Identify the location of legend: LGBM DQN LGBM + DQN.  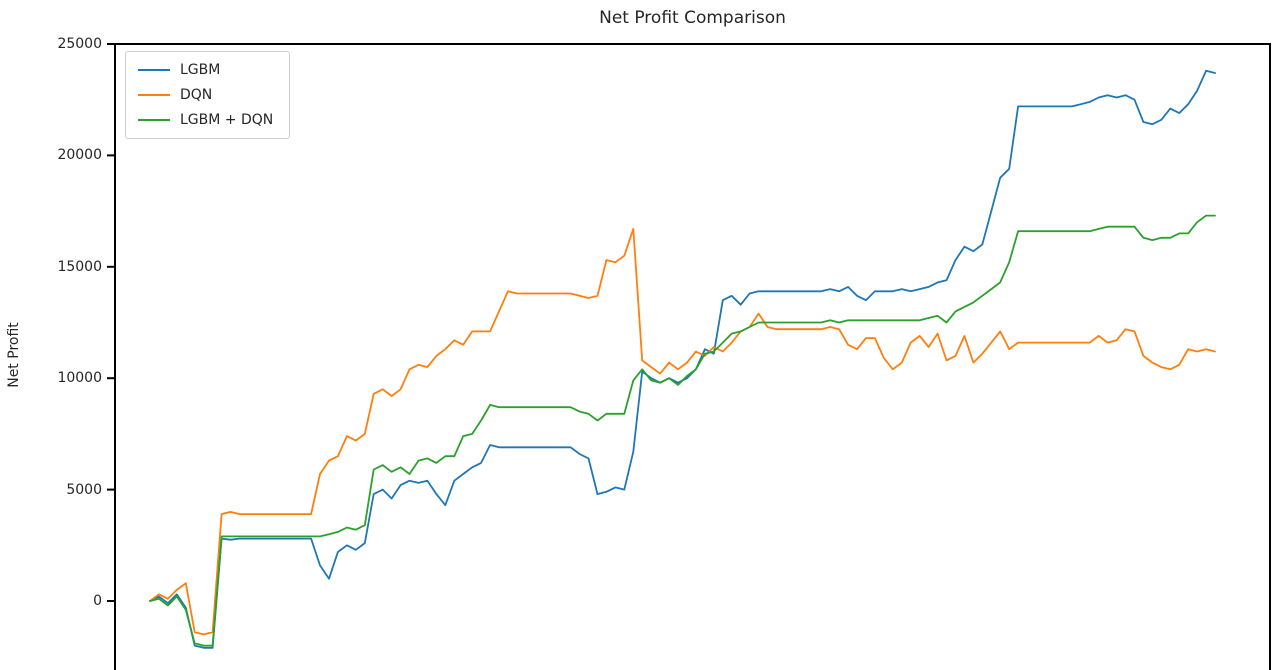
(208, 95).